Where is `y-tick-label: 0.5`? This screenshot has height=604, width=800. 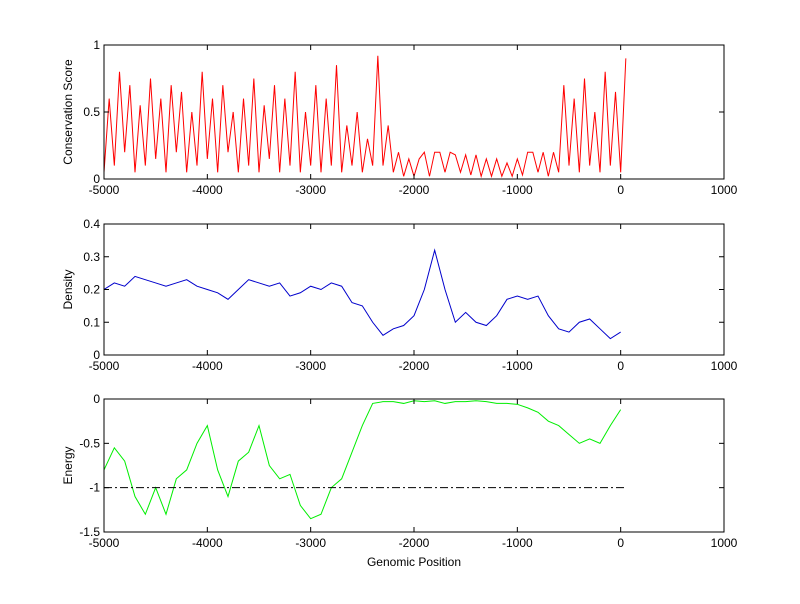
y-tick-label: 0.5 is located at coordinates (91, 112).